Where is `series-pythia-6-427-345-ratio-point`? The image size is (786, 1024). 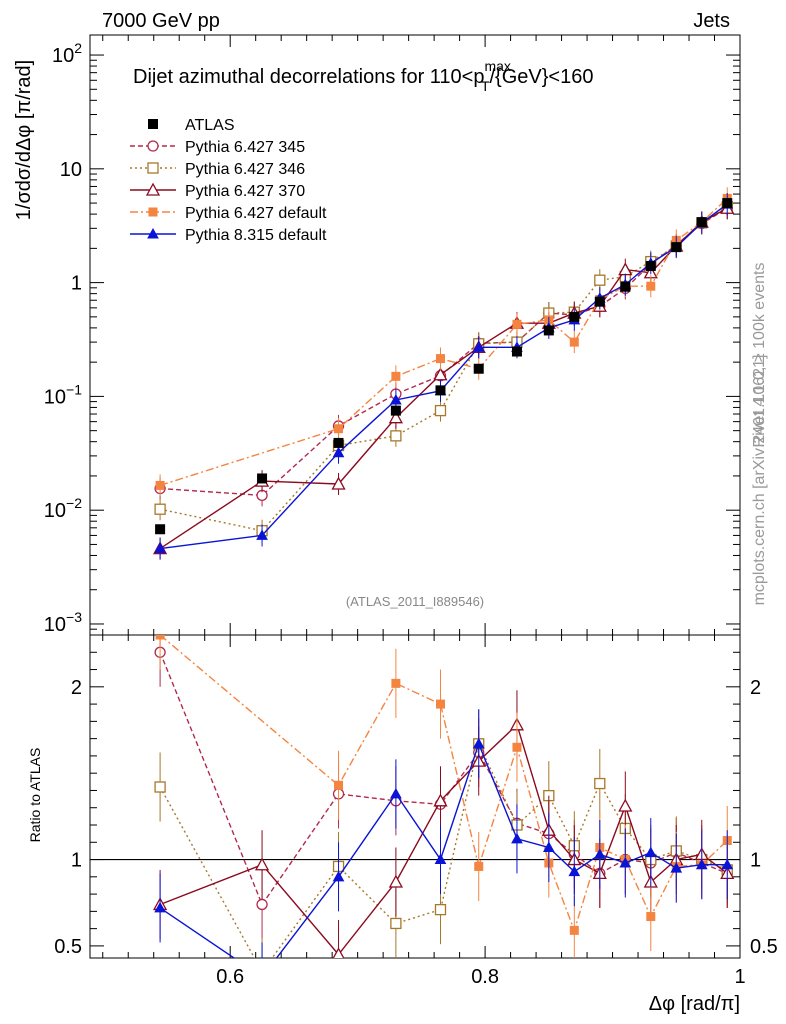
series-pythia-6-427-345-ratio-point is located at coordinates (262, 904).